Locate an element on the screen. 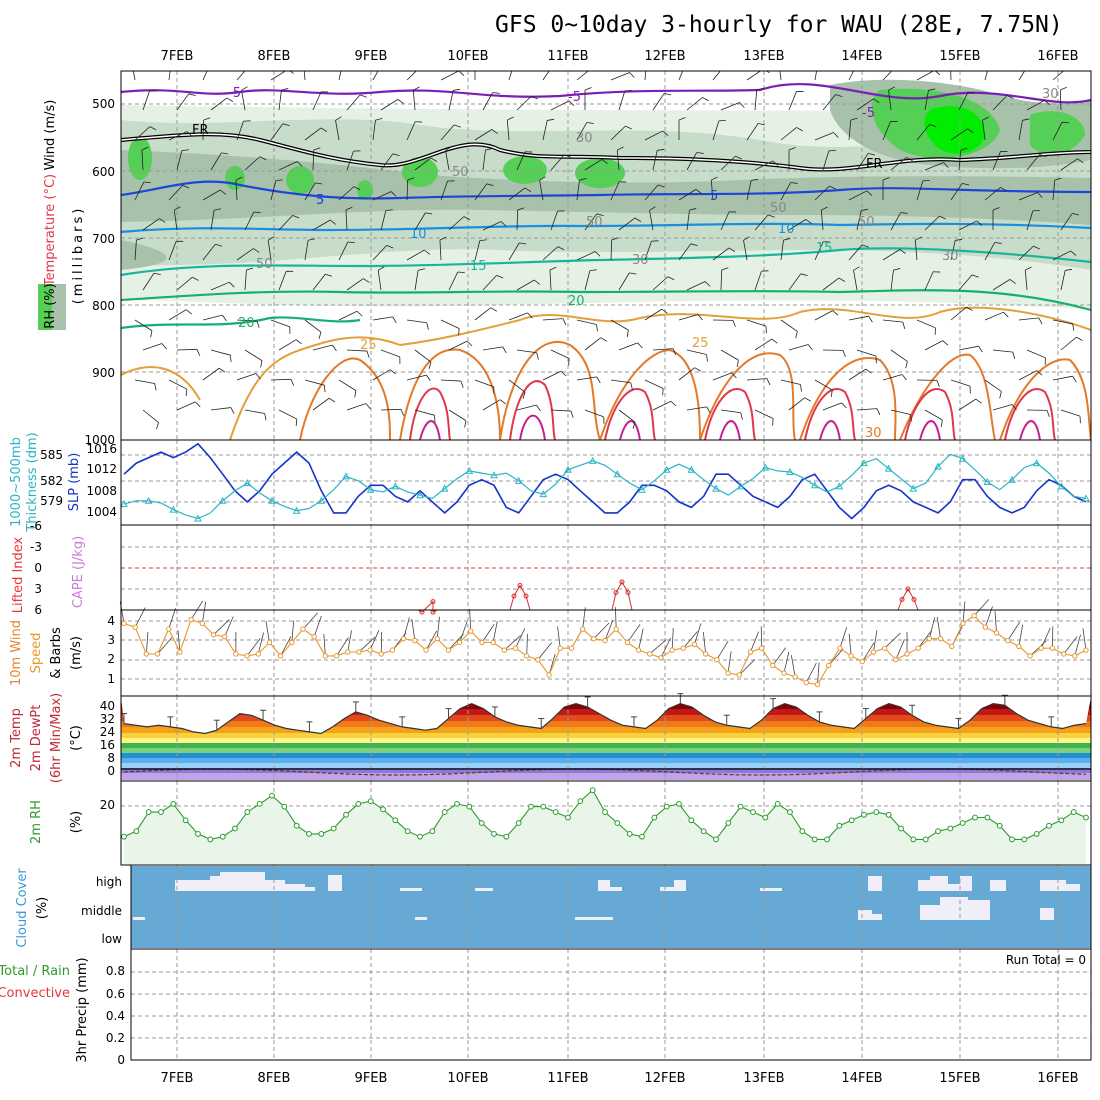 The image size is (1100, 1100). date-label: 7FEB is located at coordinates (177, 56).